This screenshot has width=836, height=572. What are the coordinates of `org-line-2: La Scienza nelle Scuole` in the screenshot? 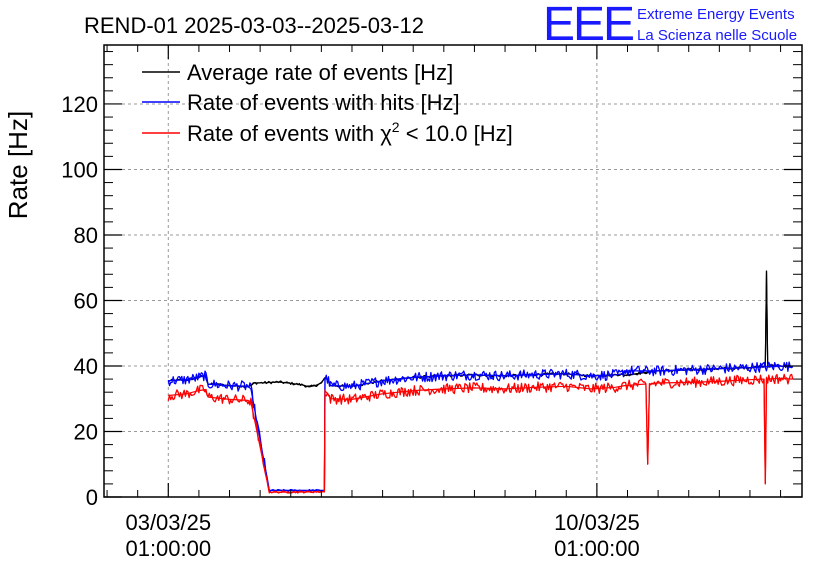 It's located at (717, 35).